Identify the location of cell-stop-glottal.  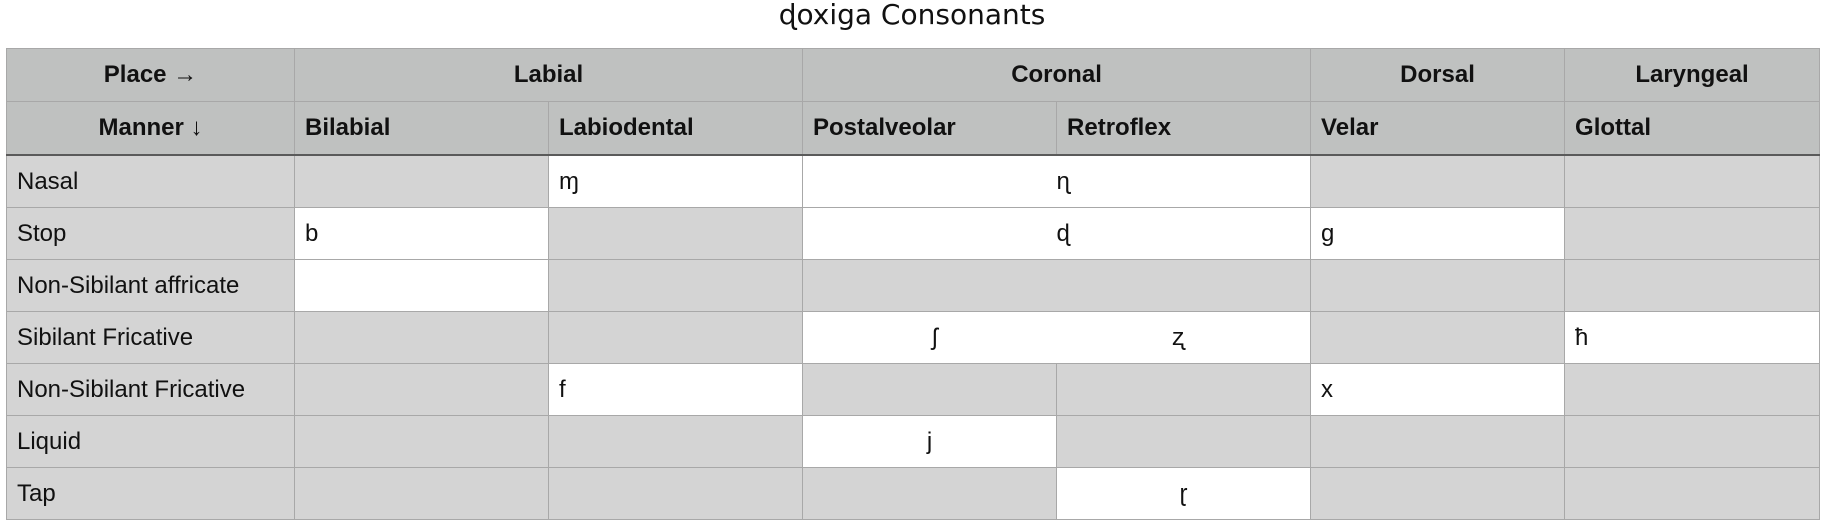
(1692, 233).